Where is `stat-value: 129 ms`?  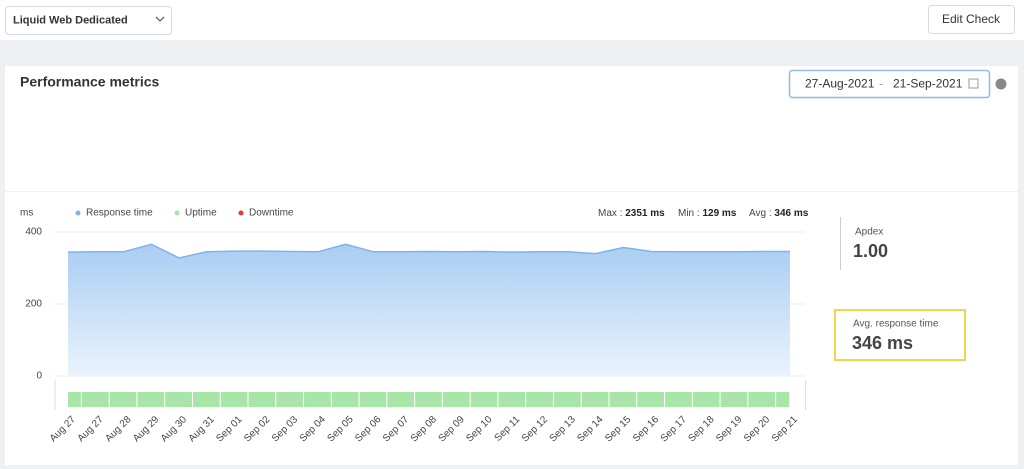 stat-value: 129 ms is located at coordinates (719, 213).